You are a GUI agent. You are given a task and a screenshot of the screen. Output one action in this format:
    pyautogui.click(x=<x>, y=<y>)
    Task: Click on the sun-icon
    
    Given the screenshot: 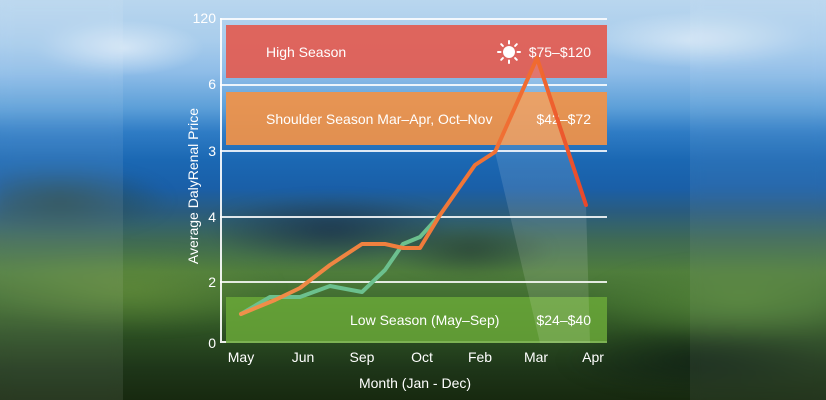 What is the action you would take?
    pyautogui.click(x=509, y=51)
    